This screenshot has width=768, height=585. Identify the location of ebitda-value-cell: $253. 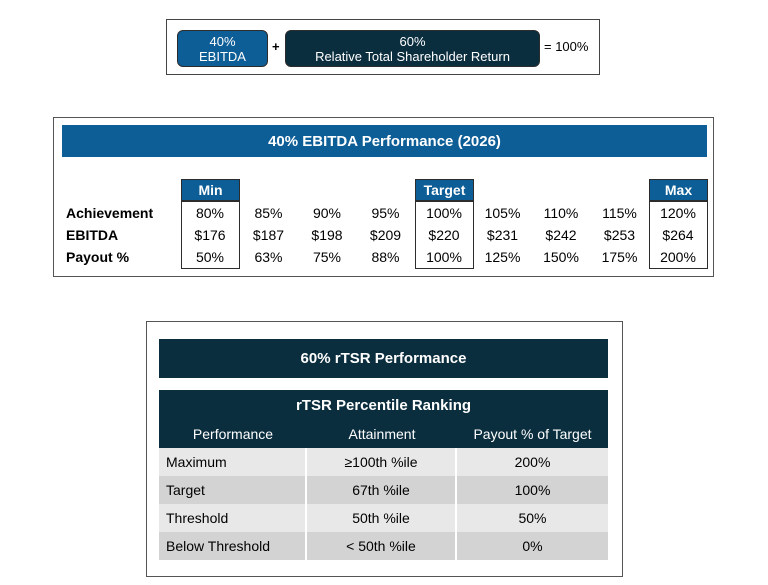
(619, 235).